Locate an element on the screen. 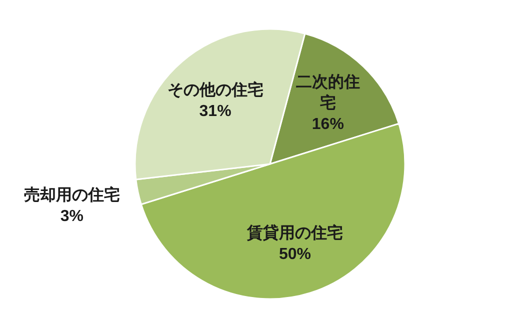 The height and width of the screenshot is (318, 521). slice-label: 二次的住宅 is located at coordinates (328, 93).